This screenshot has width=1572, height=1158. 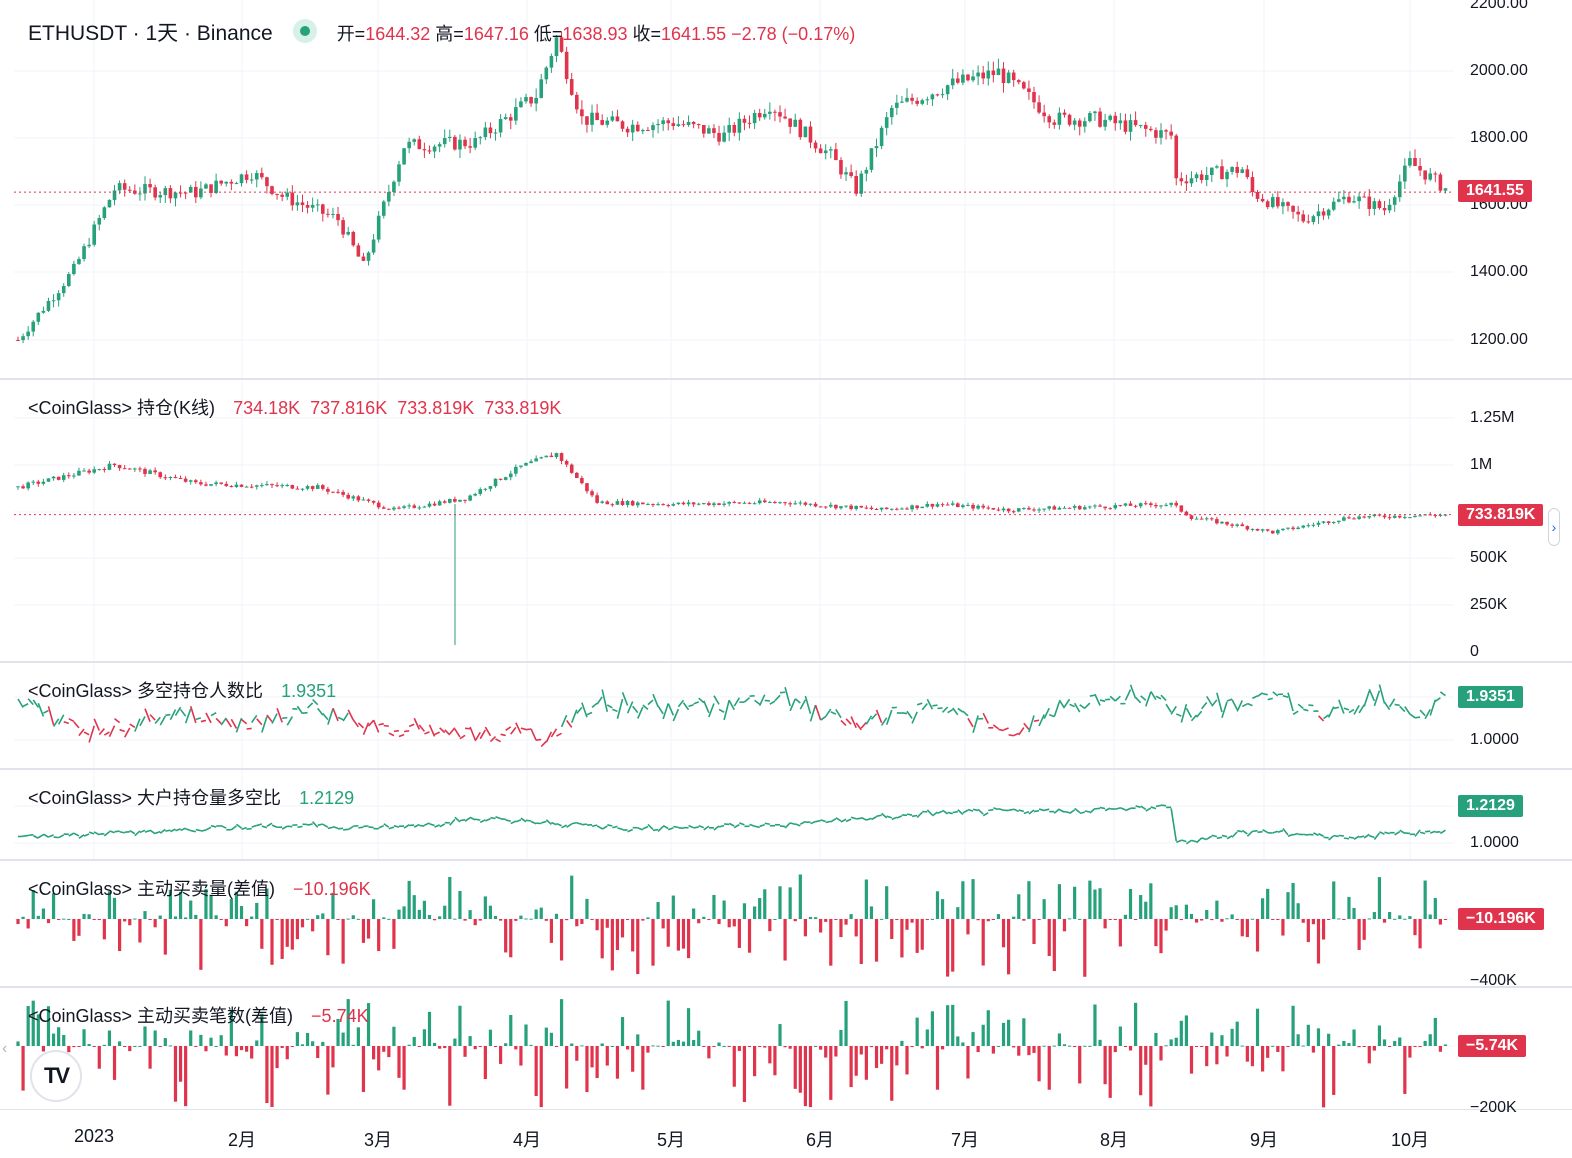 What do you see at coordinates (122, 408) in the screenshot?
I see `oi-legend-name: <CoinGlass> 持仓(K线)` at bounding box center [122, 408].